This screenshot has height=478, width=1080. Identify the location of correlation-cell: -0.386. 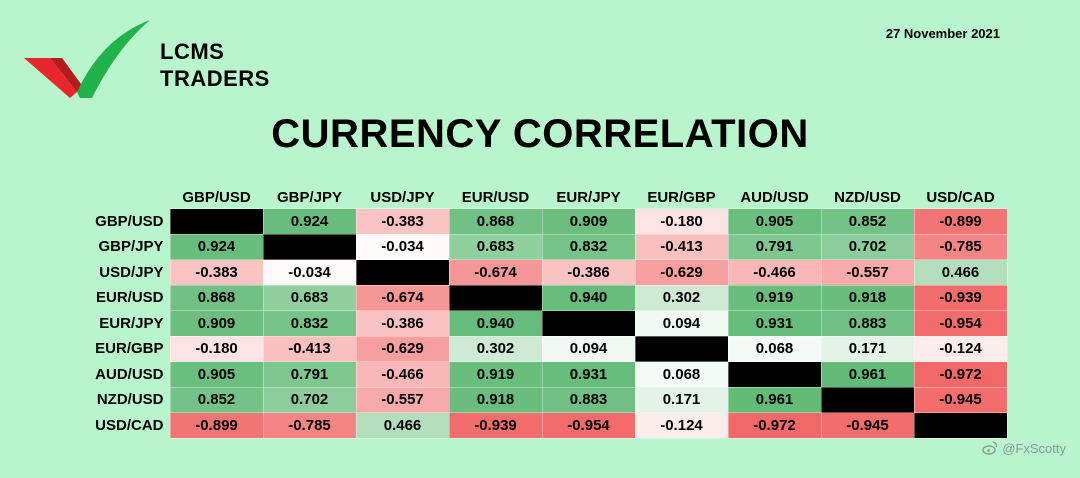
(402, 323).